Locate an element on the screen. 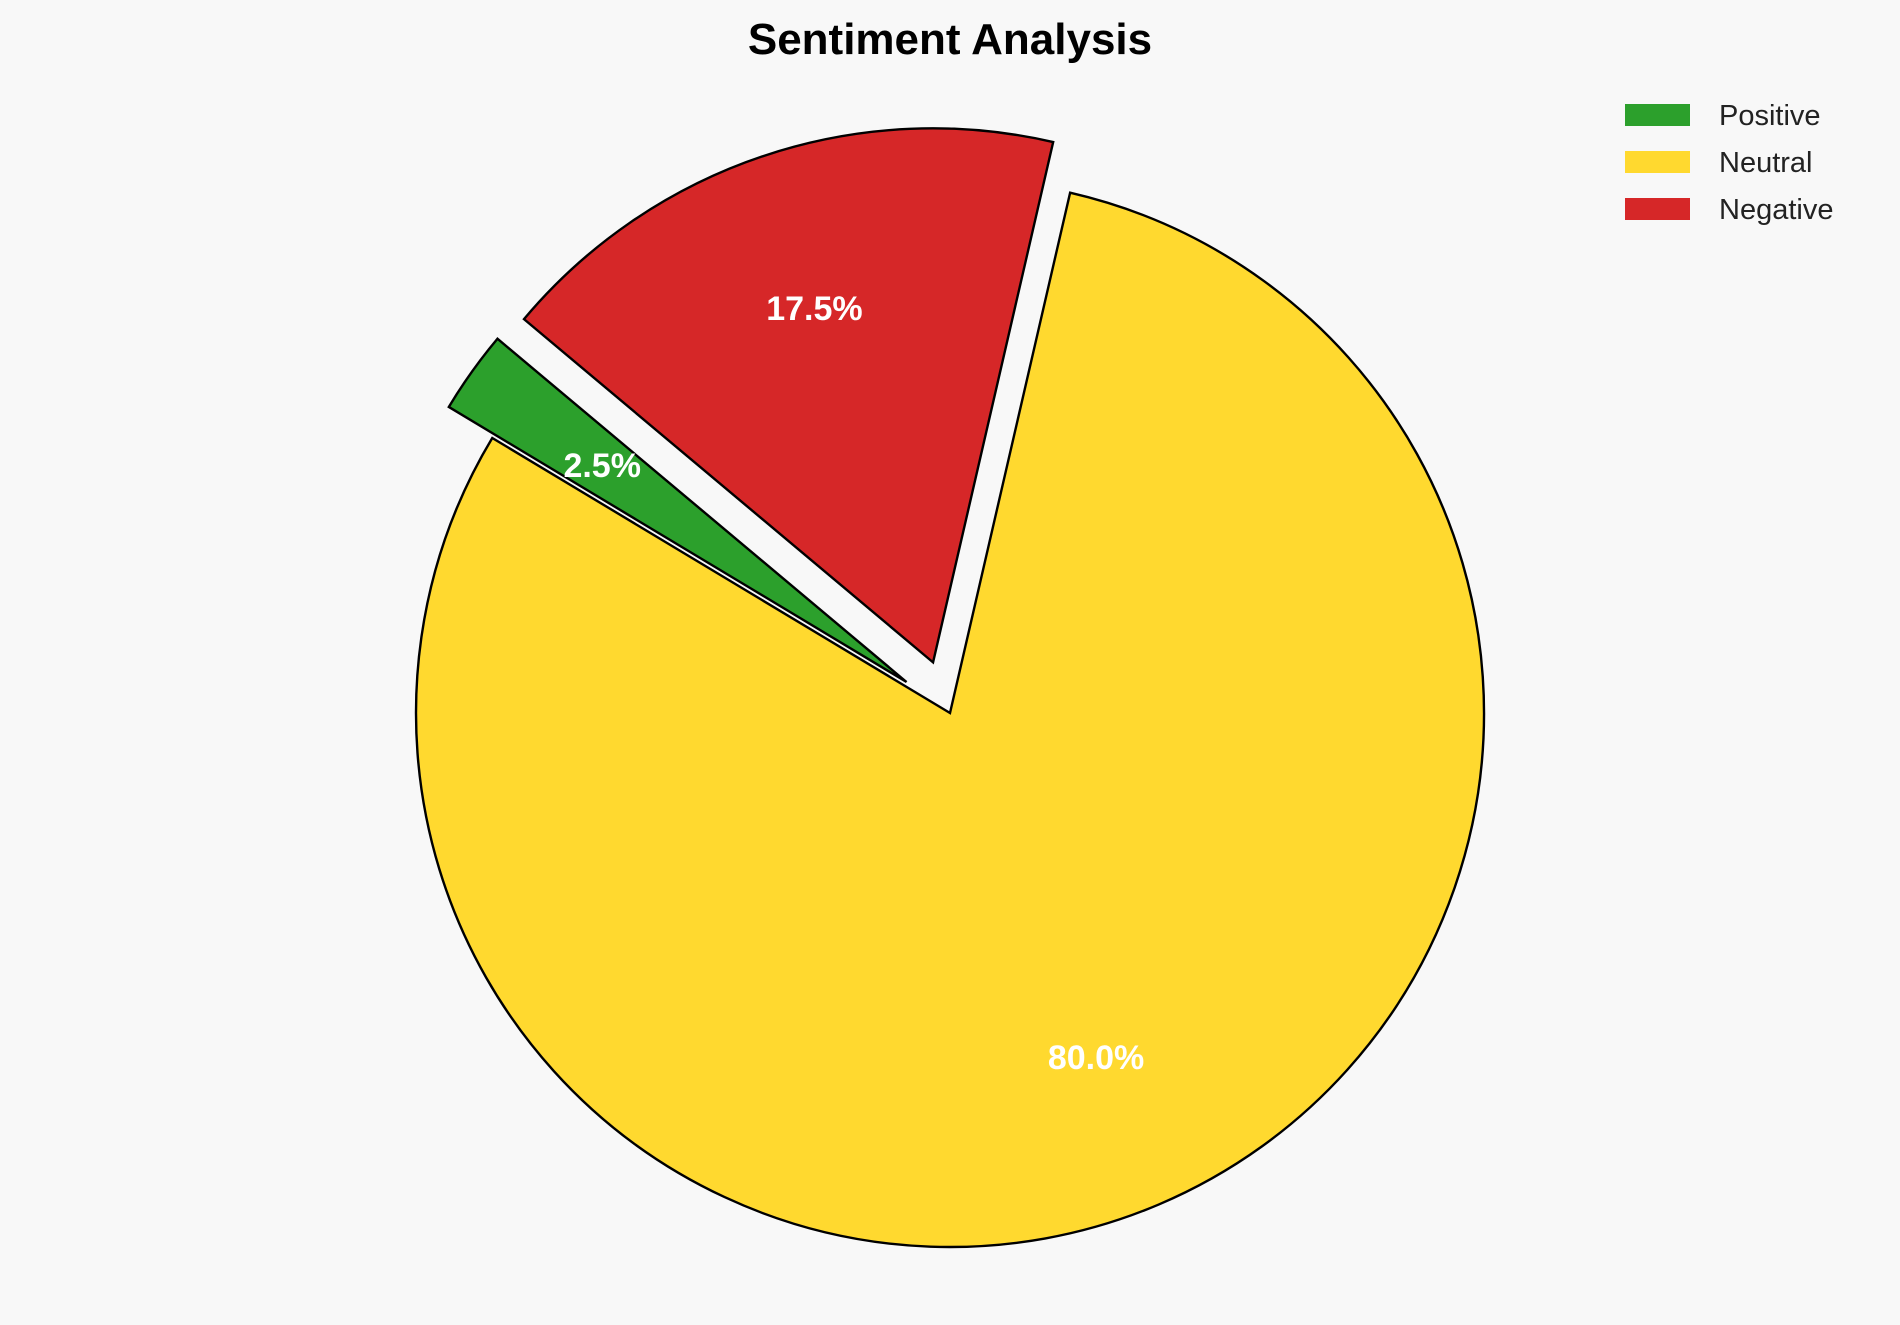 The width and height of the screenshot is (1900, 1325). legend-label-positive: Positive is located at coordinates (1770, 116).